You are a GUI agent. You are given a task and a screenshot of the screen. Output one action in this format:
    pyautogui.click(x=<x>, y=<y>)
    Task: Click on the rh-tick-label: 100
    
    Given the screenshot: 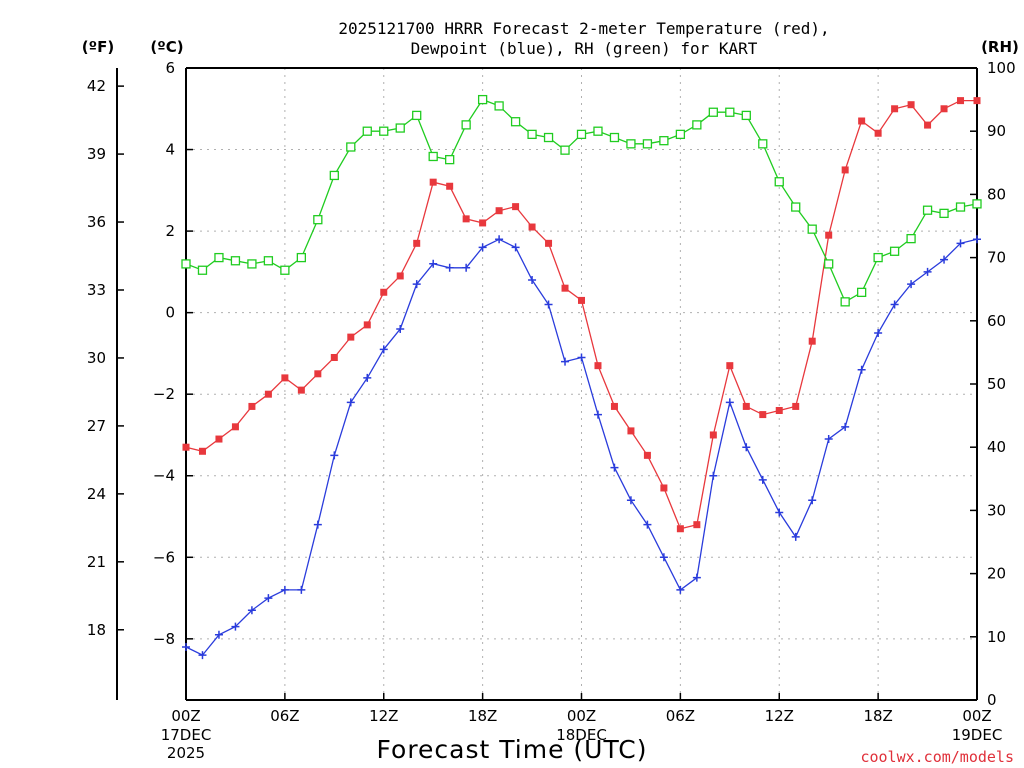 What is the action you would take?
    pyautogui.click(x=1001, y=68)
    